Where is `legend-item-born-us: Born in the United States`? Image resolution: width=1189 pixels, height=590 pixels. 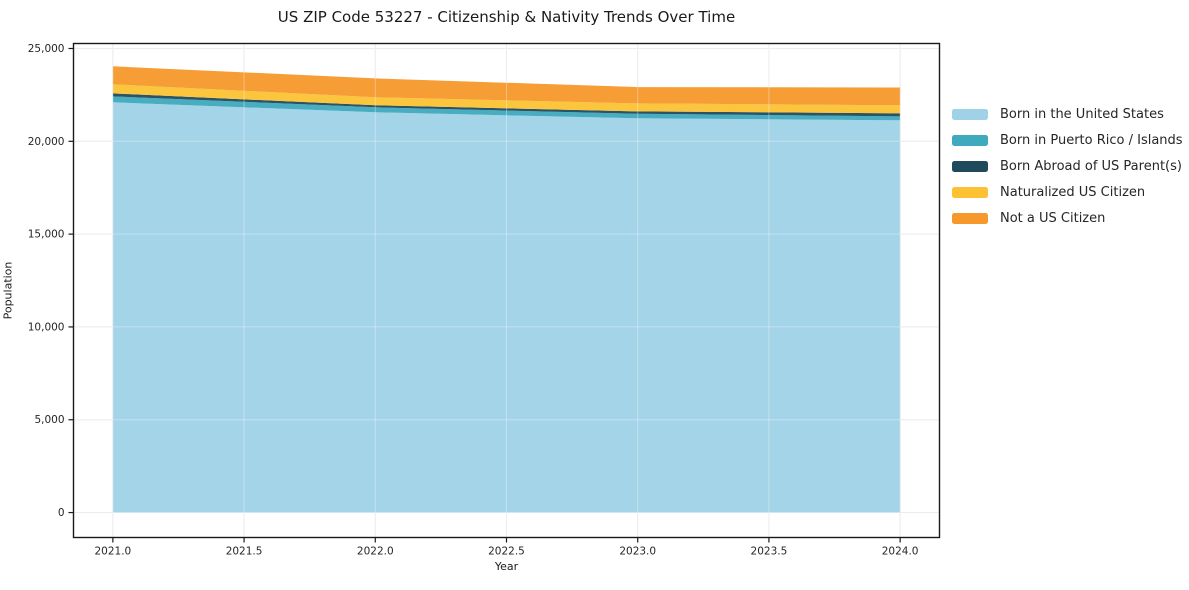
legend-item-born-us: Born in the United States is located at coordinates (1067, 114).